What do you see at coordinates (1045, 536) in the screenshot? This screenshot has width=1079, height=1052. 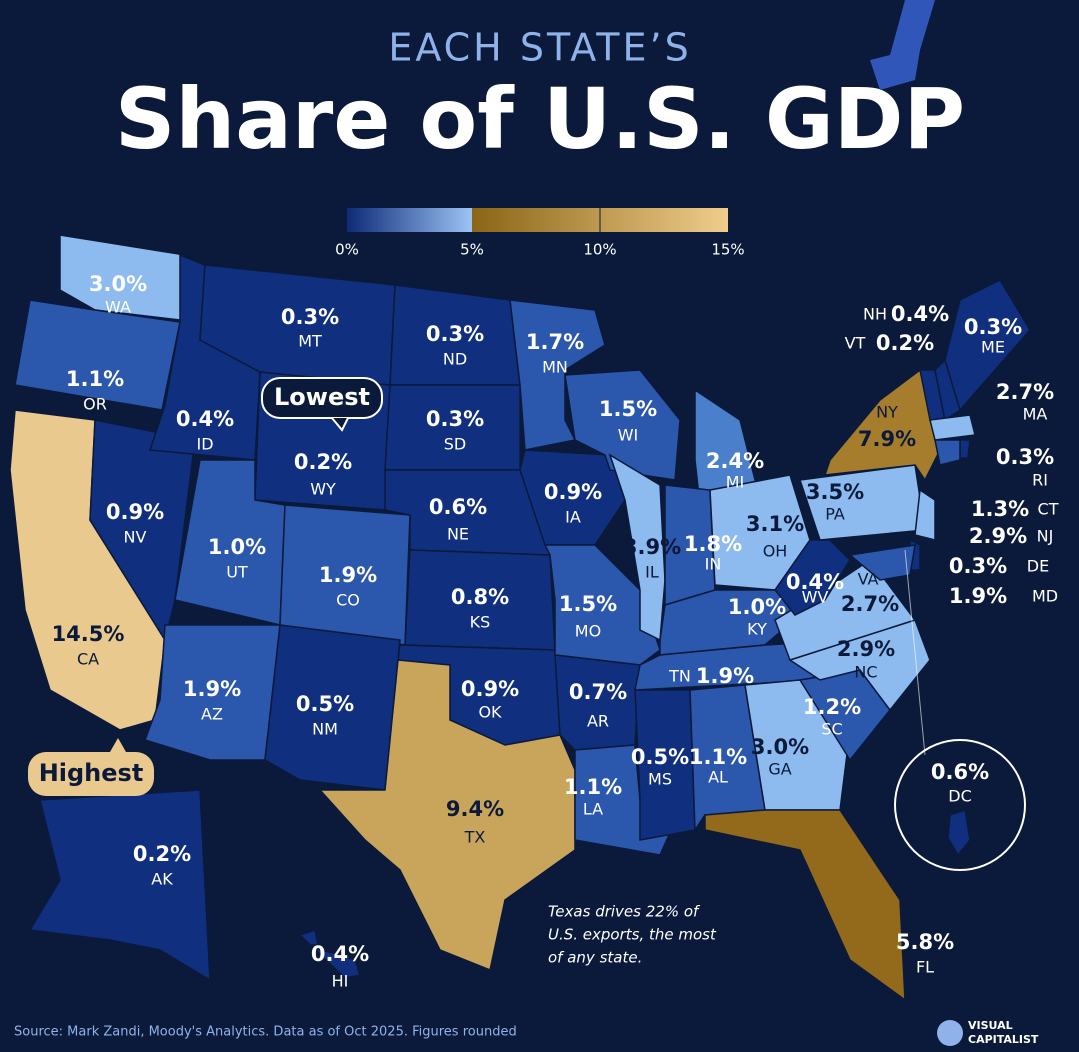 I see `state-abbr: NJ` at bounding box center [1045, 536].